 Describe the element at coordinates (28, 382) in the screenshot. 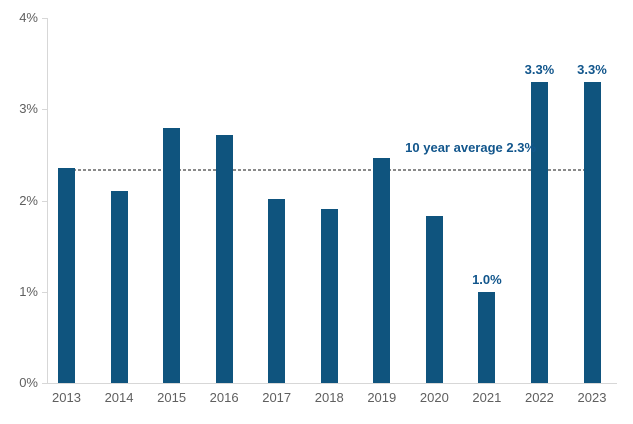

I see `y-axis-tick-label: 0%` at that location.